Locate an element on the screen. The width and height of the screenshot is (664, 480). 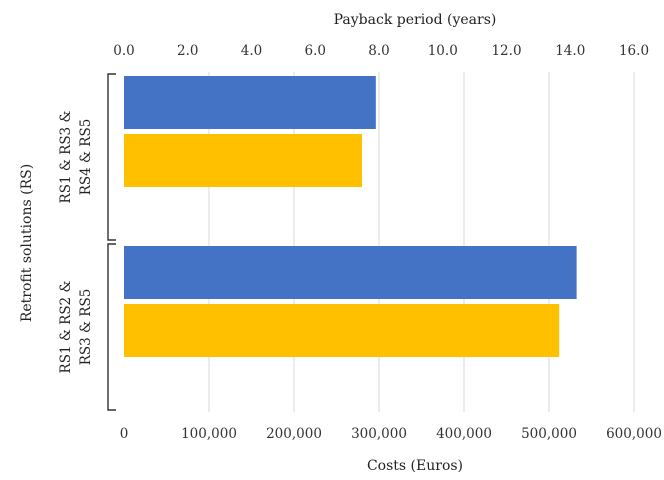
payback-axis-ticks: 0.0 2.0 4.0 6.0 8.0 10.0 12.0 14.0 16.0 is located at coordinates (381, 51).